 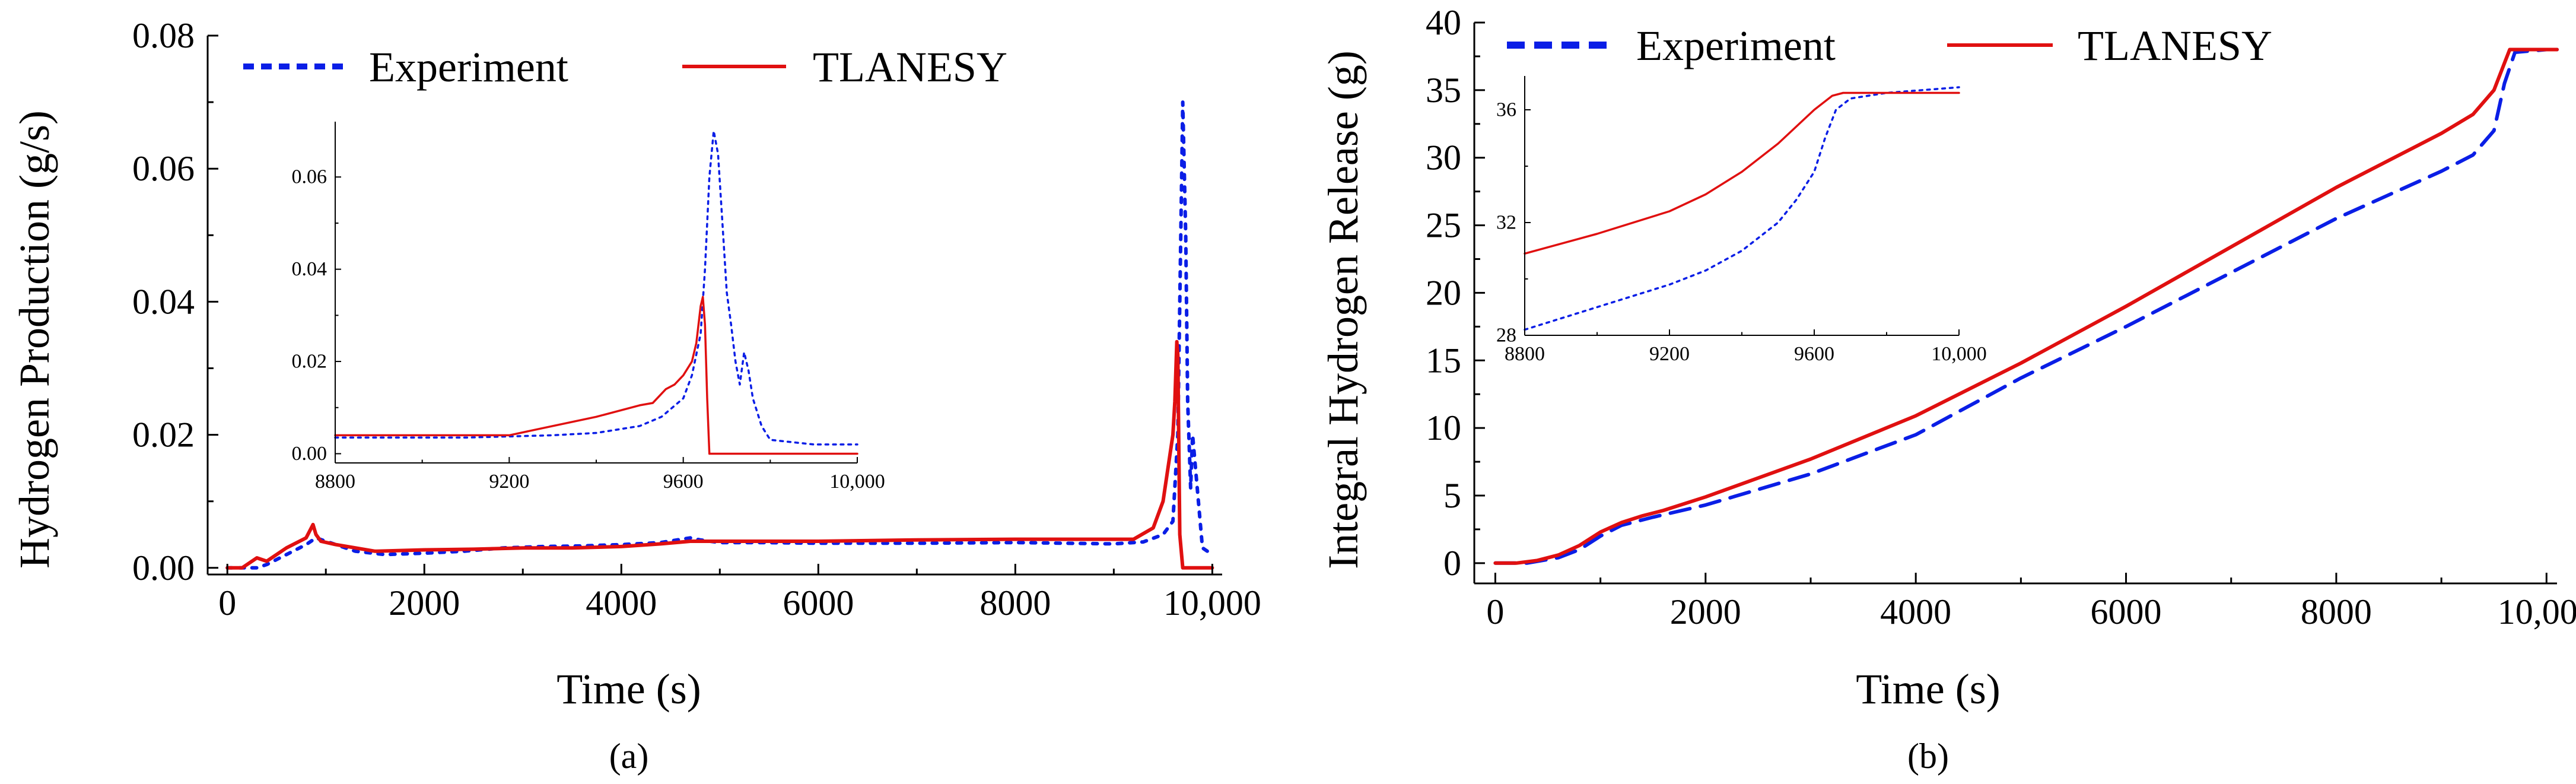 What do you see at coordinates (1343, 309) in the screenshot?
I see `chart-b-y-label: Integral Hydrogen Release (g)` at bounding box center [1343, 309].